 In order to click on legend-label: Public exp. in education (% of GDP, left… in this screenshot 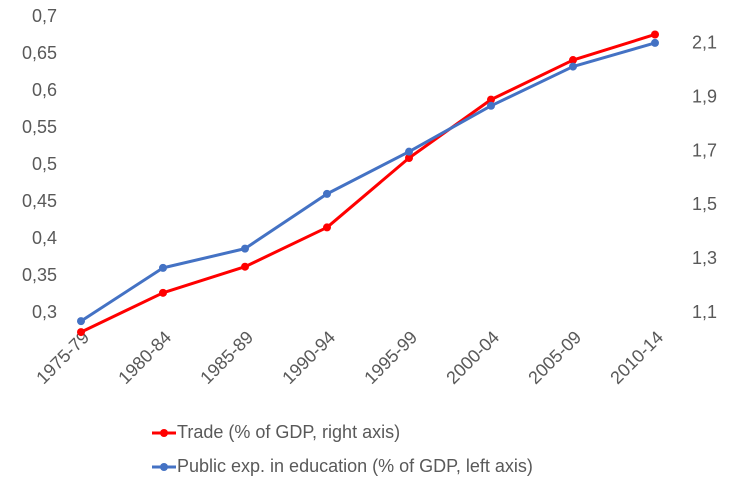, I will do `click(355, 466)`.